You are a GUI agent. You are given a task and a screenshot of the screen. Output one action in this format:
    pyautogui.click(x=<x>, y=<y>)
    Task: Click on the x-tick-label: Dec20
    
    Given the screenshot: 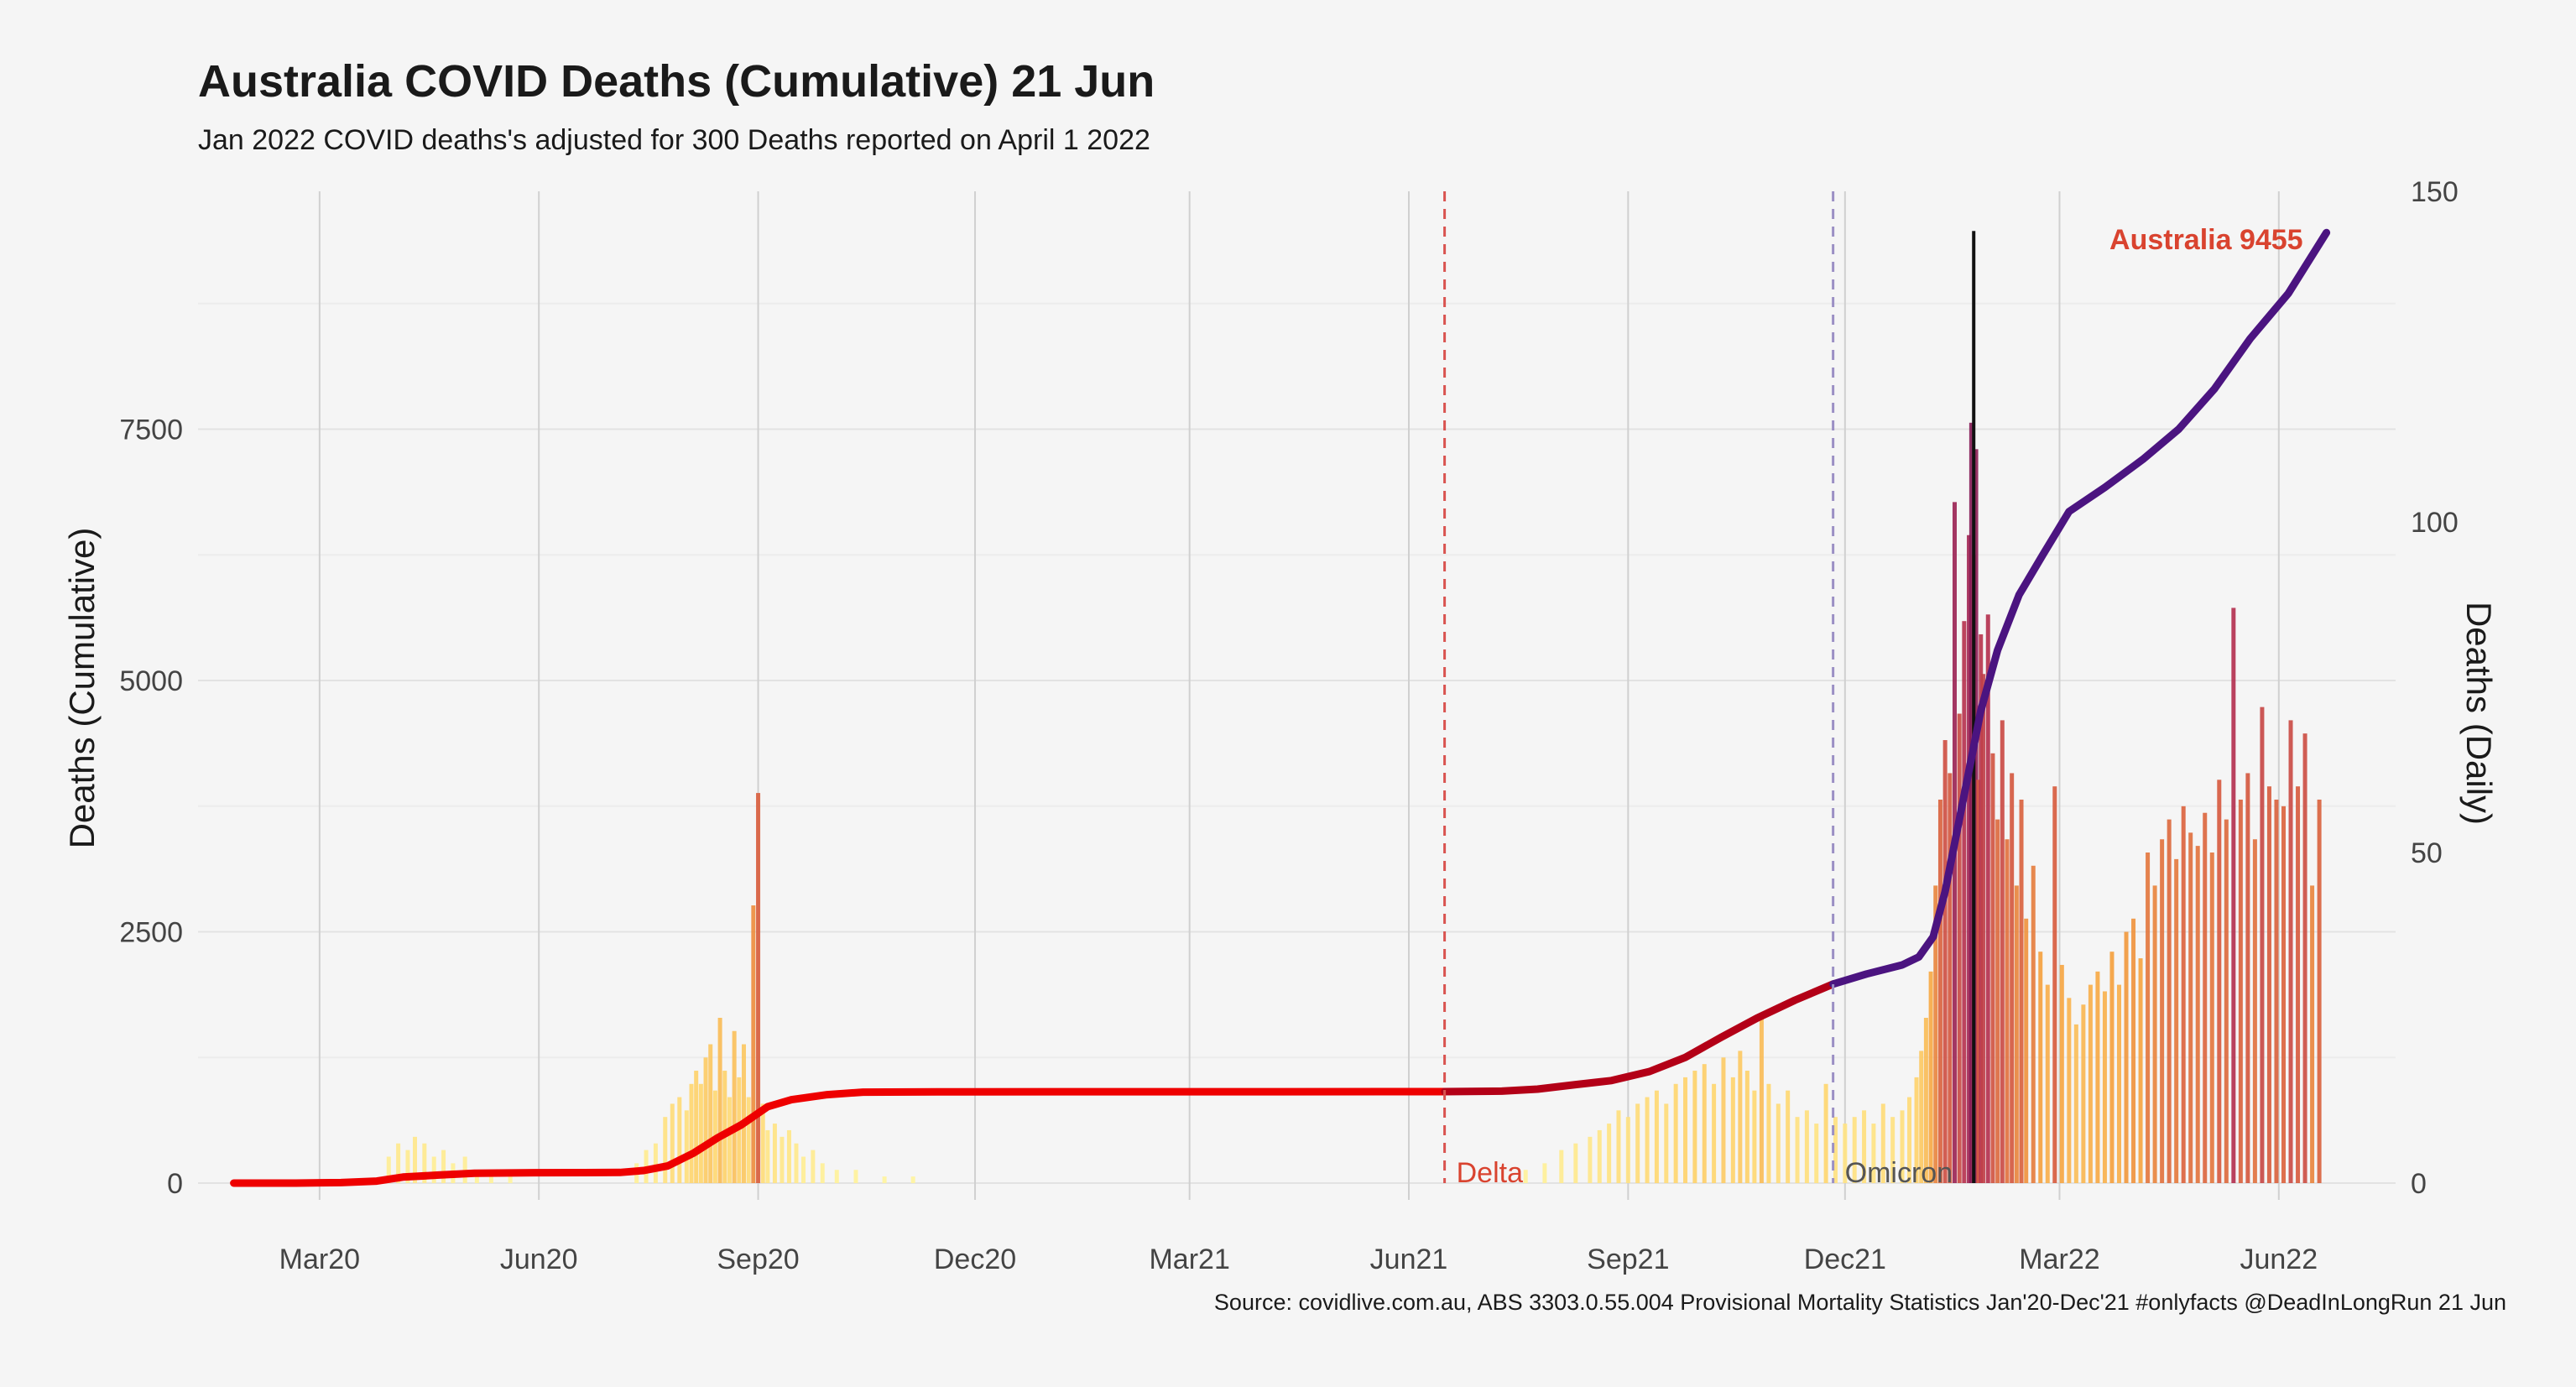 What is the action you would take?
    pyautogui.click(x=975, y=1260)
    